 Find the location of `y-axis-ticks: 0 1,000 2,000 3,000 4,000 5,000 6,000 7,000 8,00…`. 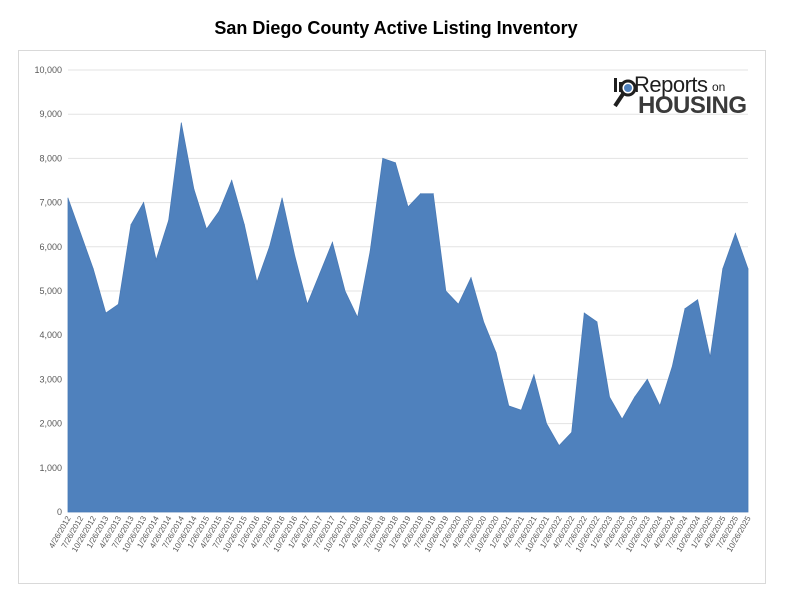

y-axis-ticks: 0 1,000 2,000 3,000 4,000 5,000 6,000 7,000 8,00… is located at coordinates (48, 291).